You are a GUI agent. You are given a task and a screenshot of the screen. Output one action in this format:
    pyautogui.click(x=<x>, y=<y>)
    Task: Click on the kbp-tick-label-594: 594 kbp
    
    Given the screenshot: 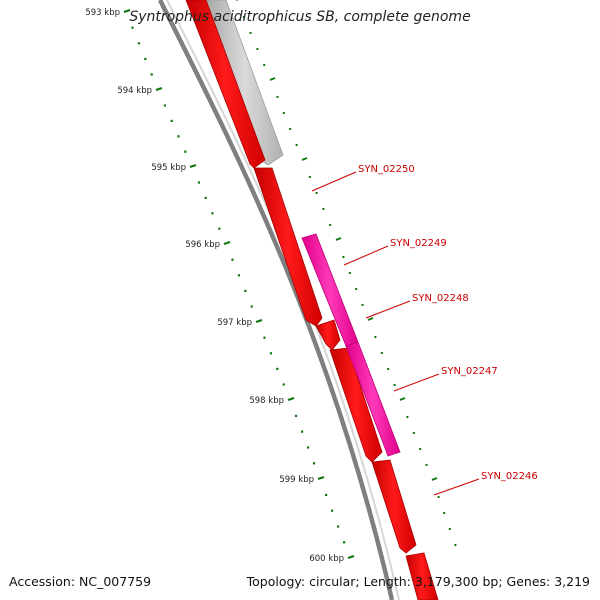 What is the action you would take?
    pyautogui.click(x=134, y=91)
    